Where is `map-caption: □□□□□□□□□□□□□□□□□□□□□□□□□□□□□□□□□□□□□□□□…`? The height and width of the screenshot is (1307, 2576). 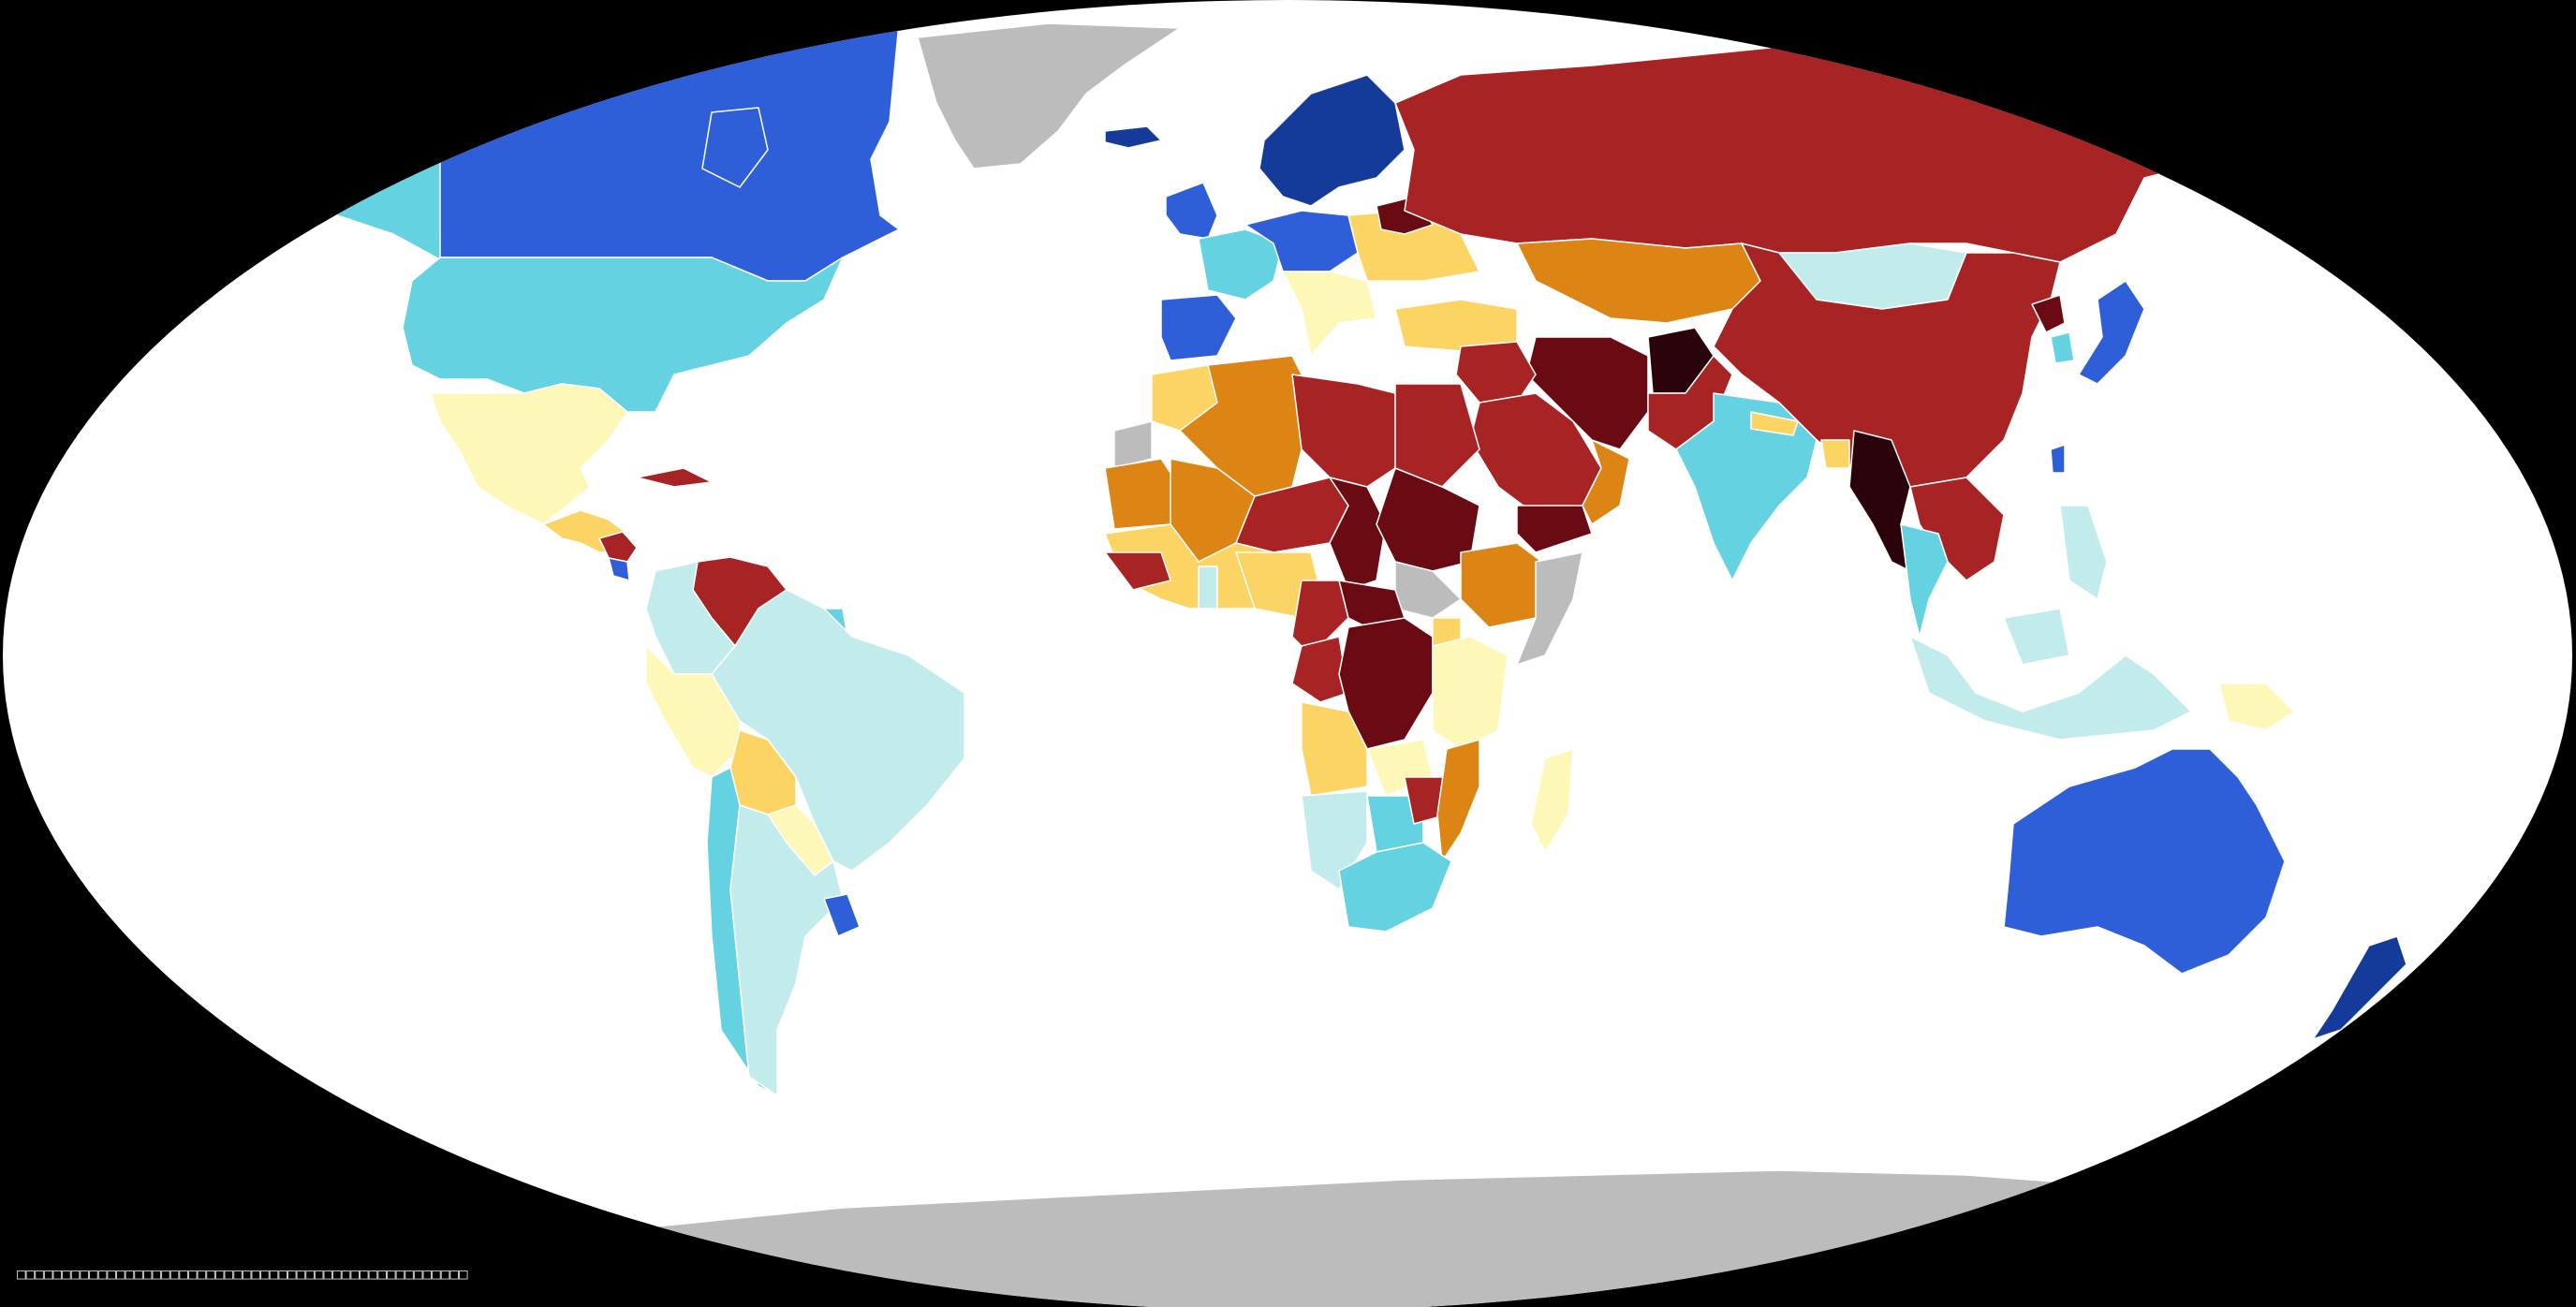
map-caption: □□□□□□□□□□□□□□□□□□□□□□□□□□□□□□□□□□□□□□□□… is located at coordinates (242, 1274).